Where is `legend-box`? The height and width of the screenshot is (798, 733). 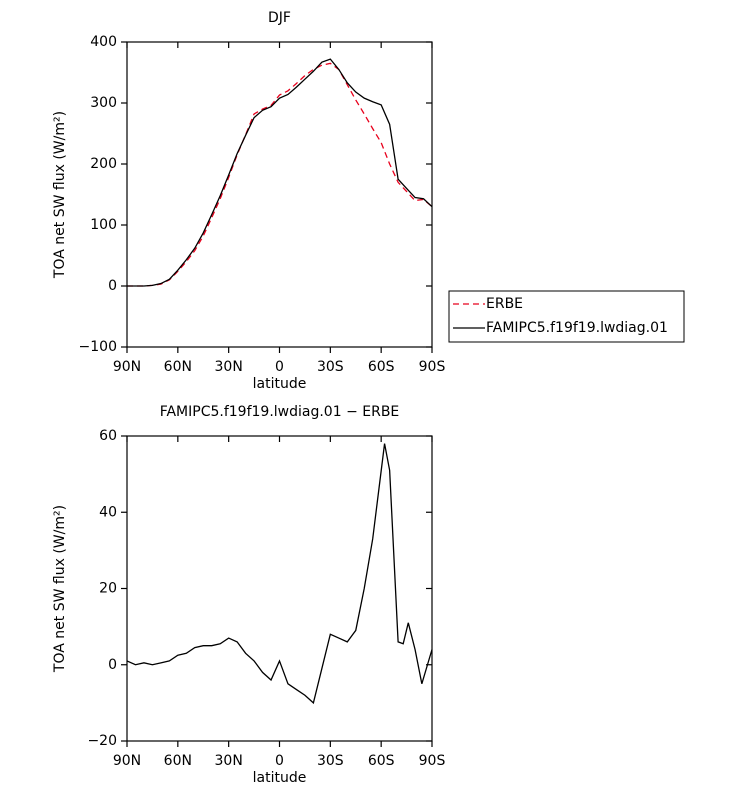 legend-box is located at coordinates (566, 316).